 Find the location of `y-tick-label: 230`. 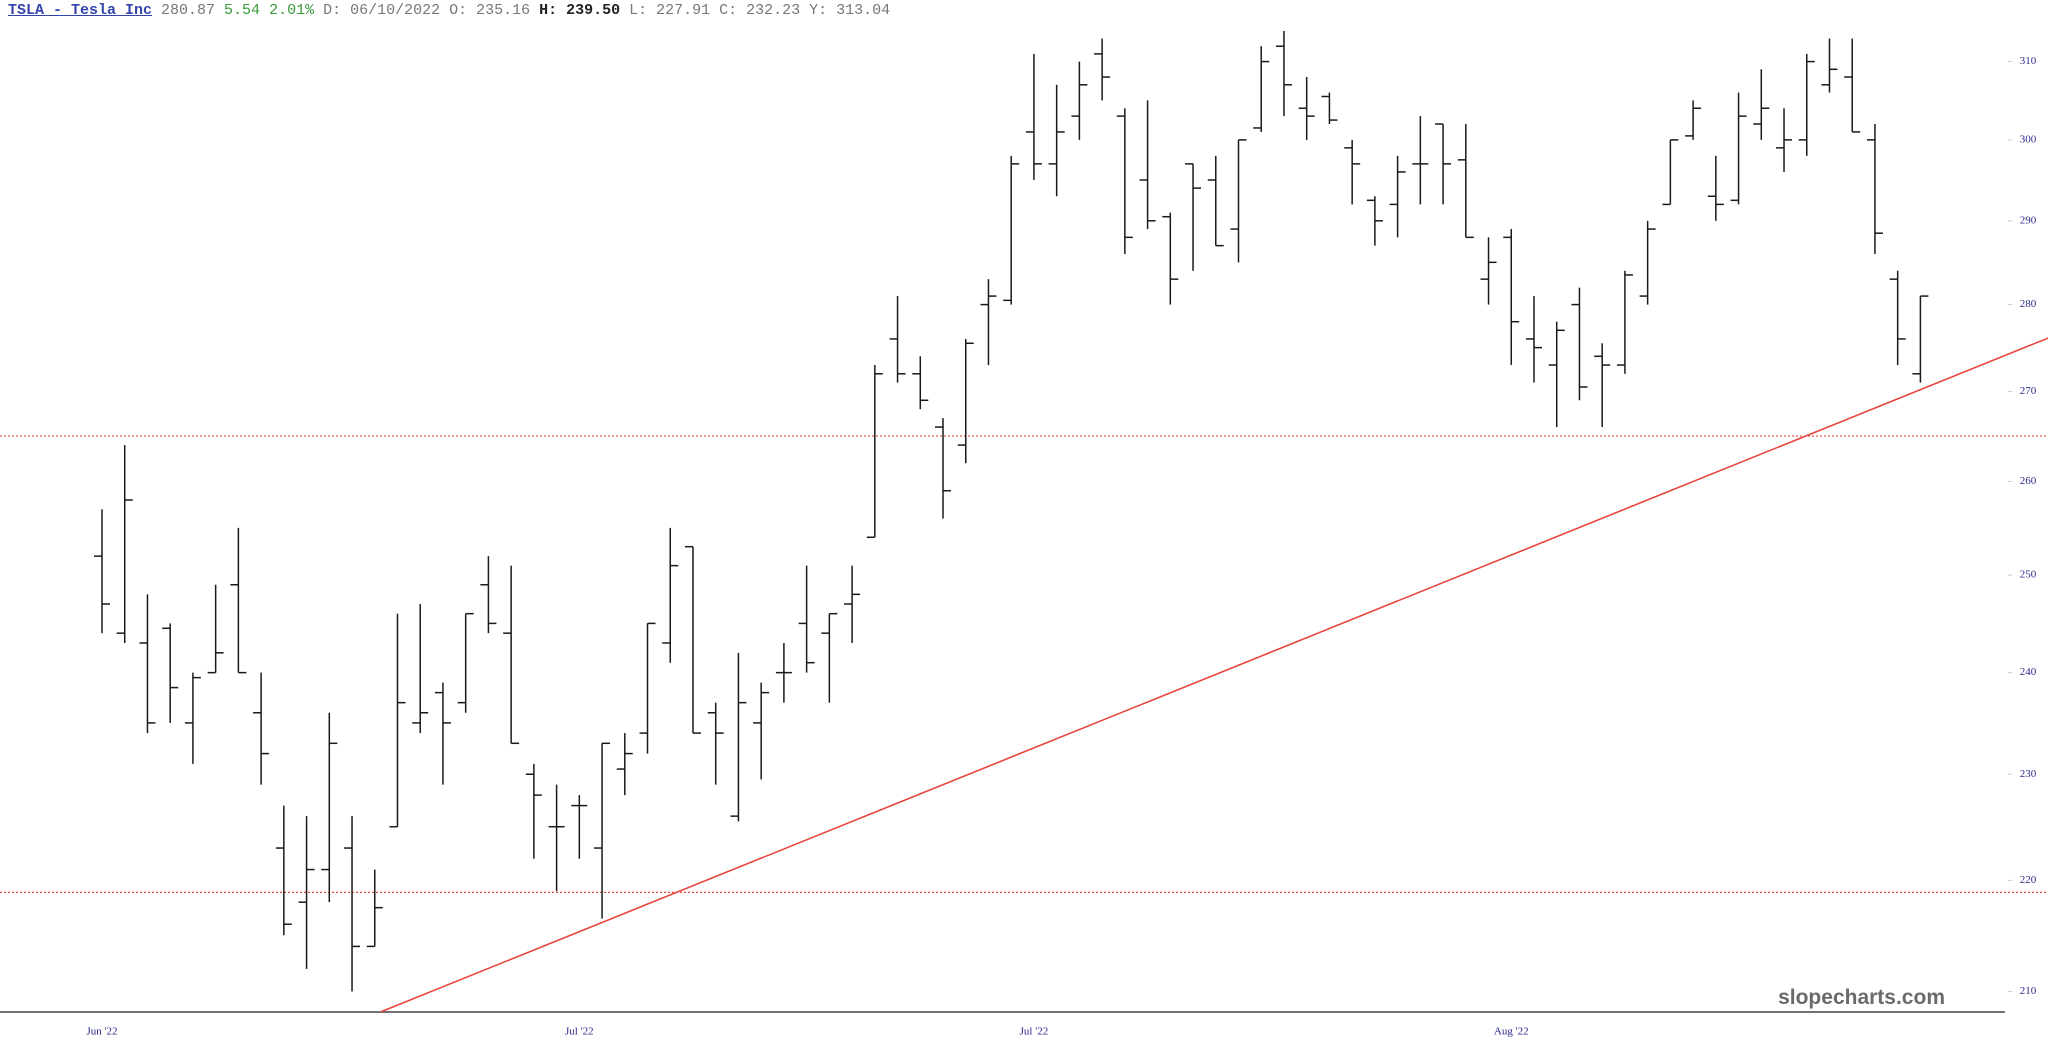

y-tick-label: 230 is located at coordinates (2028, 774).